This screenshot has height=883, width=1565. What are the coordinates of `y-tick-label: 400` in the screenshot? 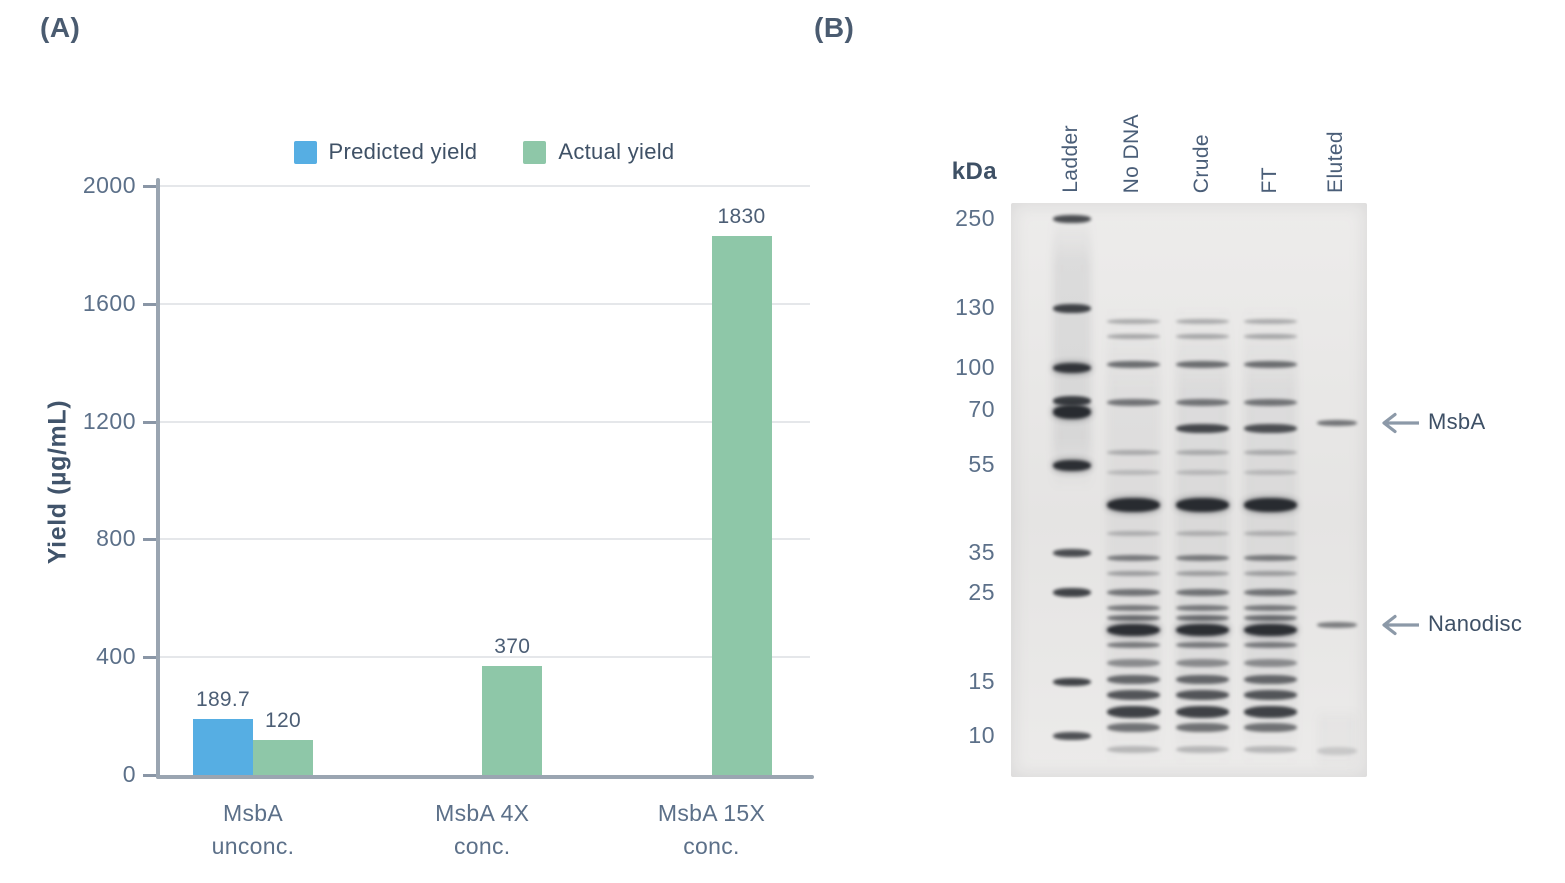 It's located at (116, 656).